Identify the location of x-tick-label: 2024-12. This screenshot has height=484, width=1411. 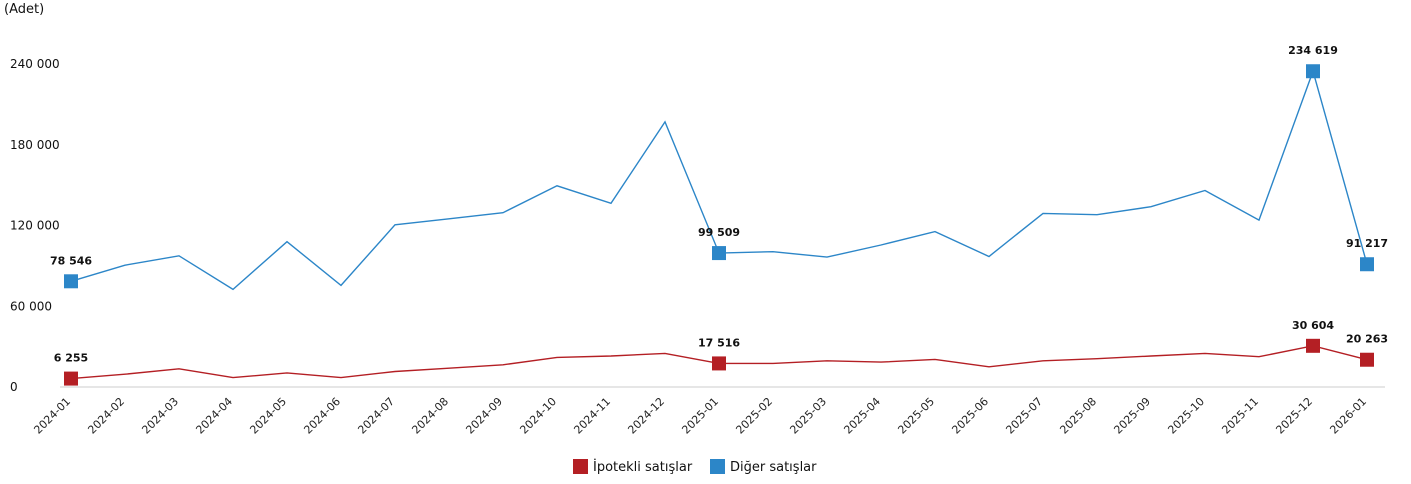
(646, 416).